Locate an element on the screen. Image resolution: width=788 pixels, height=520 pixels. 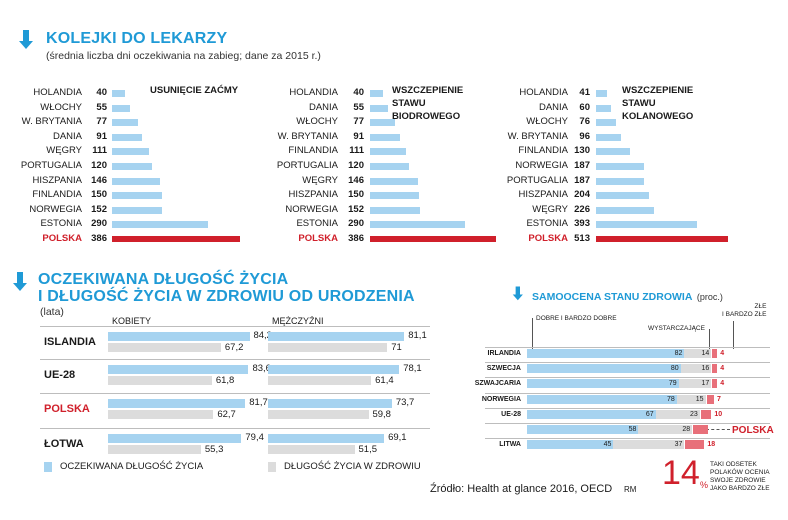
good-value: 45 is located at coordinates (607, 445).